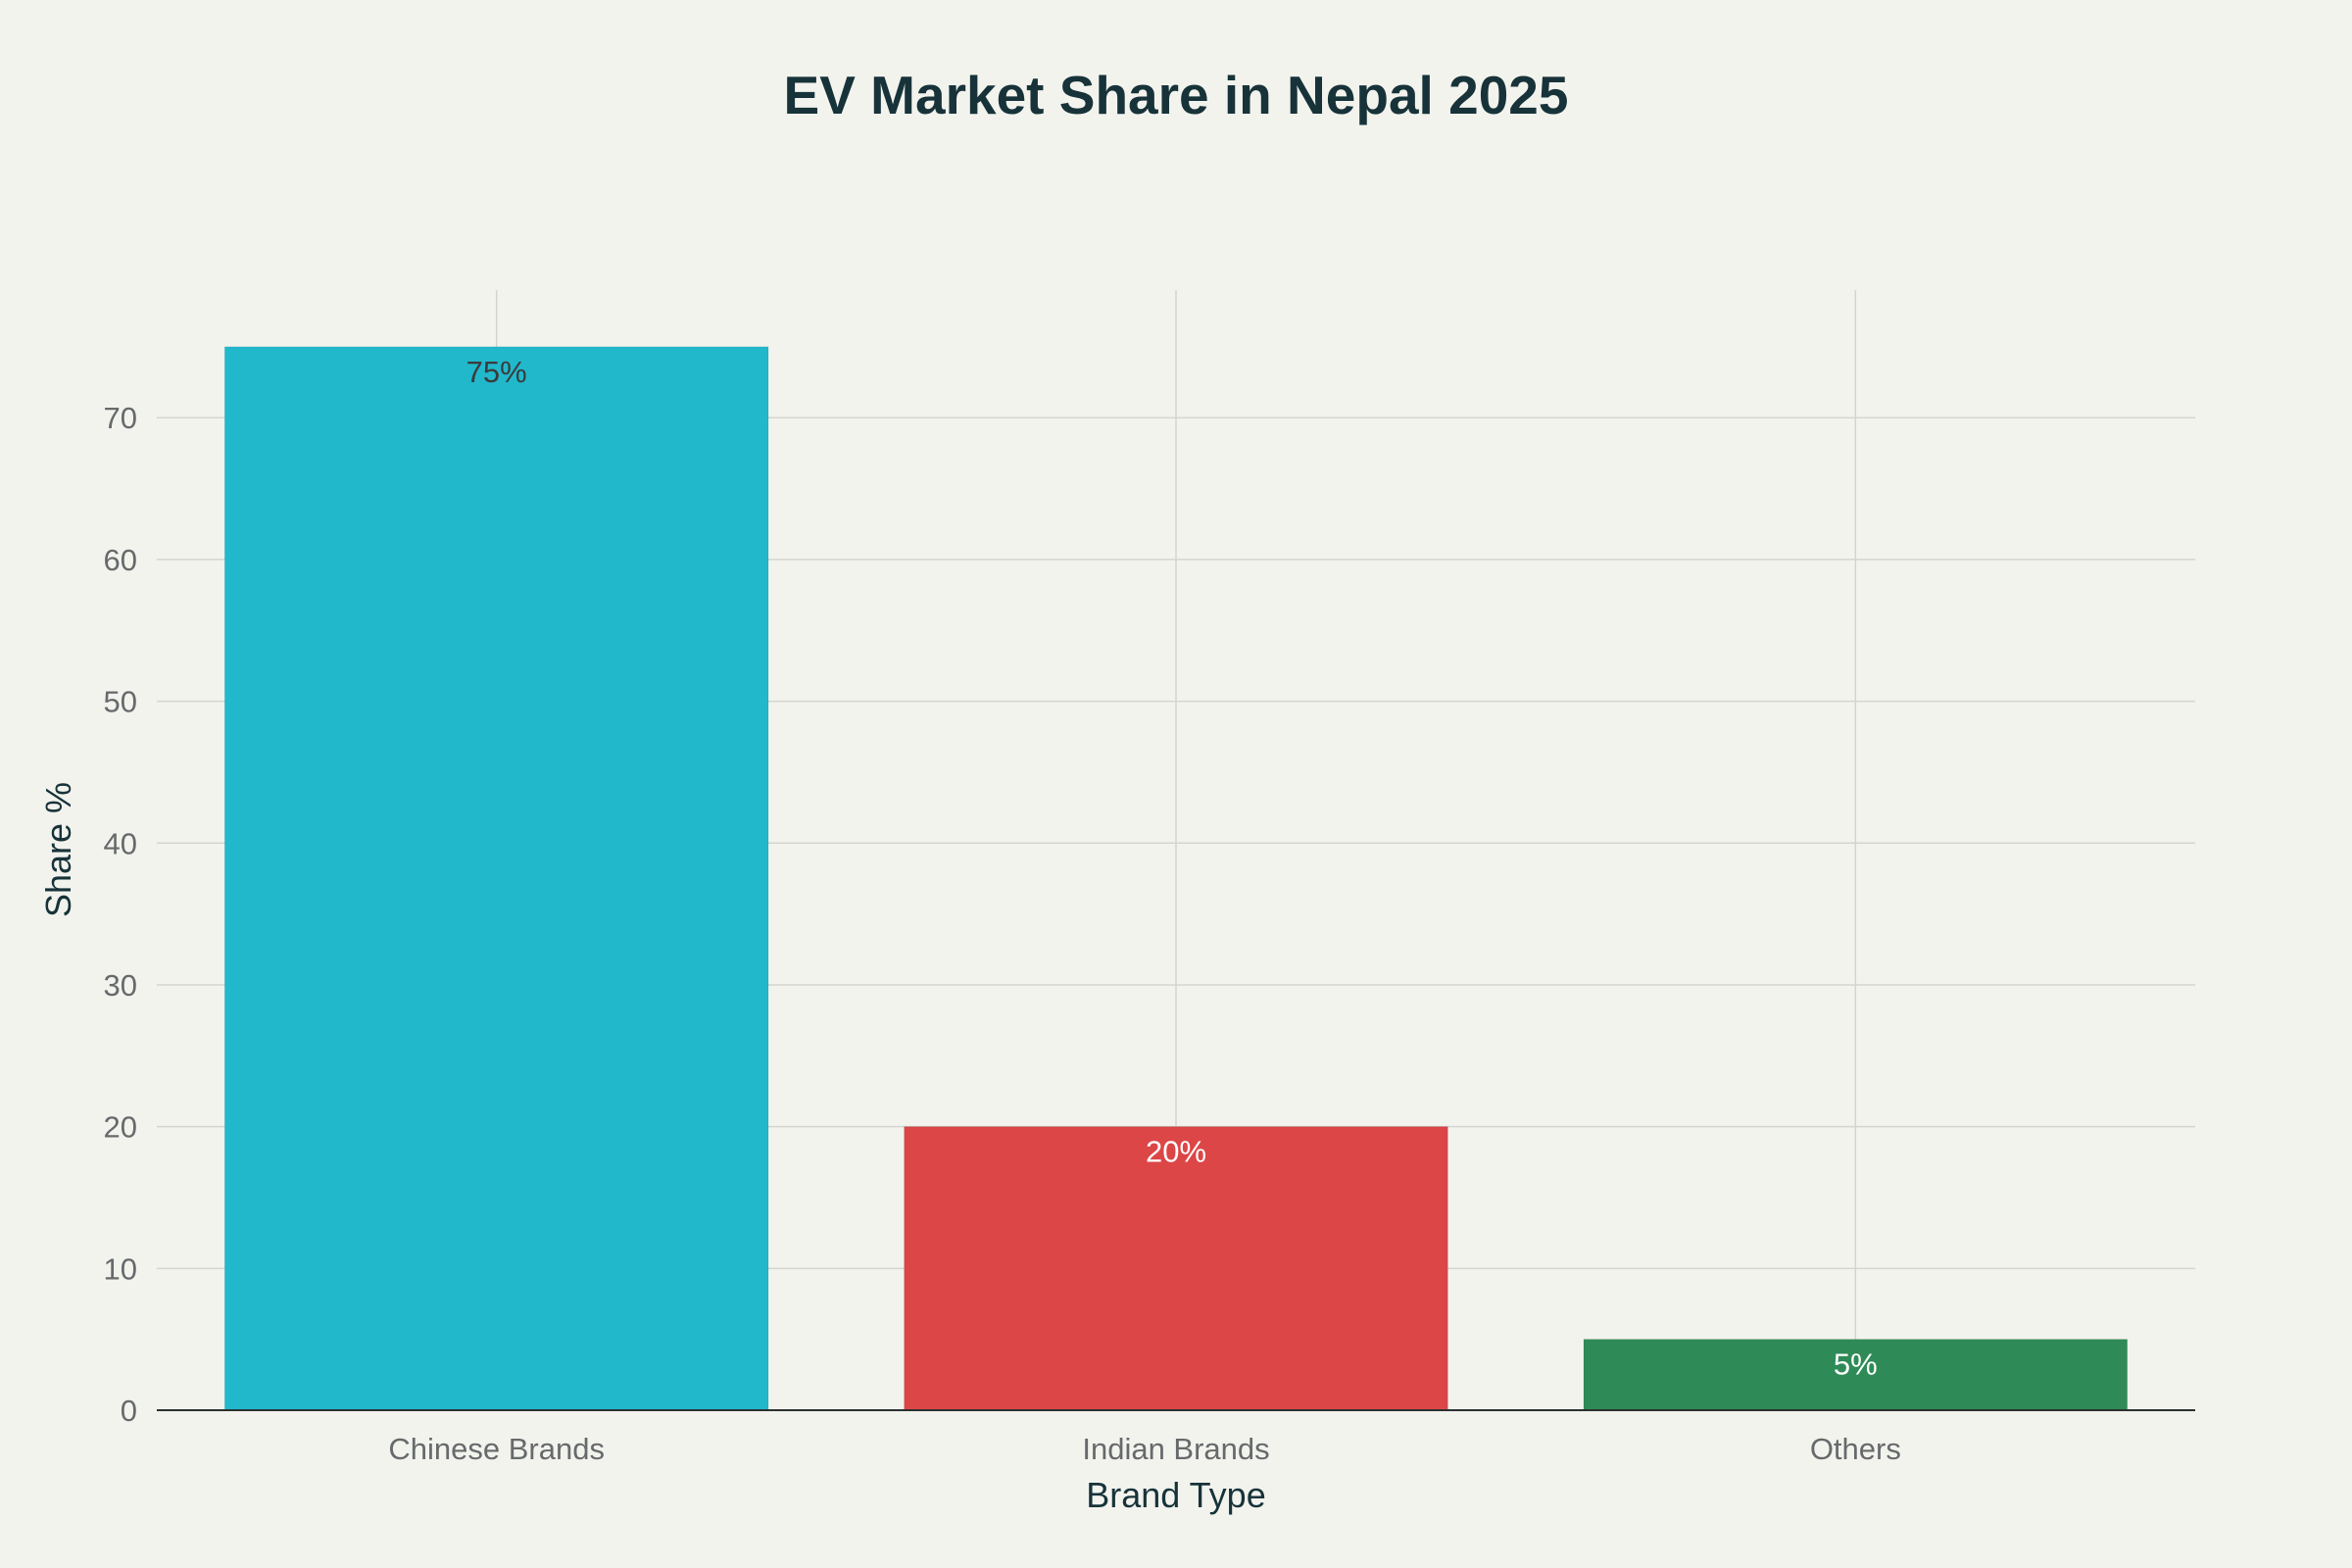  What do you see at coordinates (1855, 1449) in the screenshot?
I see `x-tick-label: Others` at bounding box center [1855, 1449].